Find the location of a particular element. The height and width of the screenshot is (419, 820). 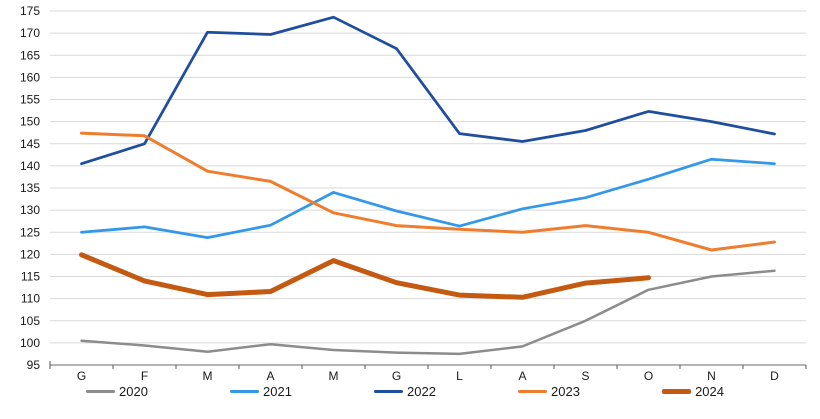

legend-swatch-2022 is located at coordinates (389, 391).